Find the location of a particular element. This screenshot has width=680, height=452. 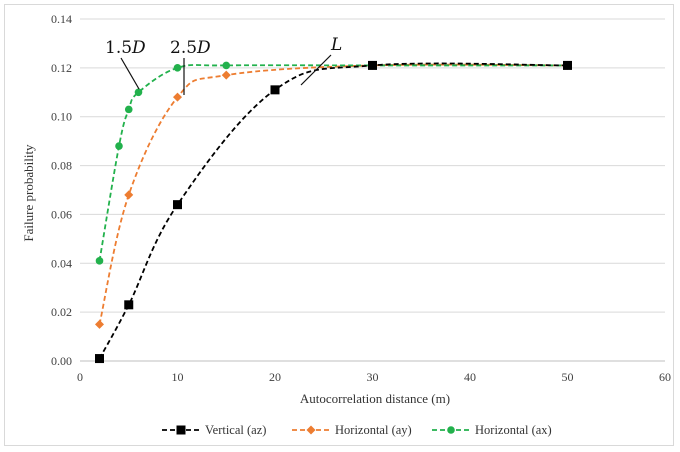

x-tick-label: 20 is located at coordinates (275, 377).